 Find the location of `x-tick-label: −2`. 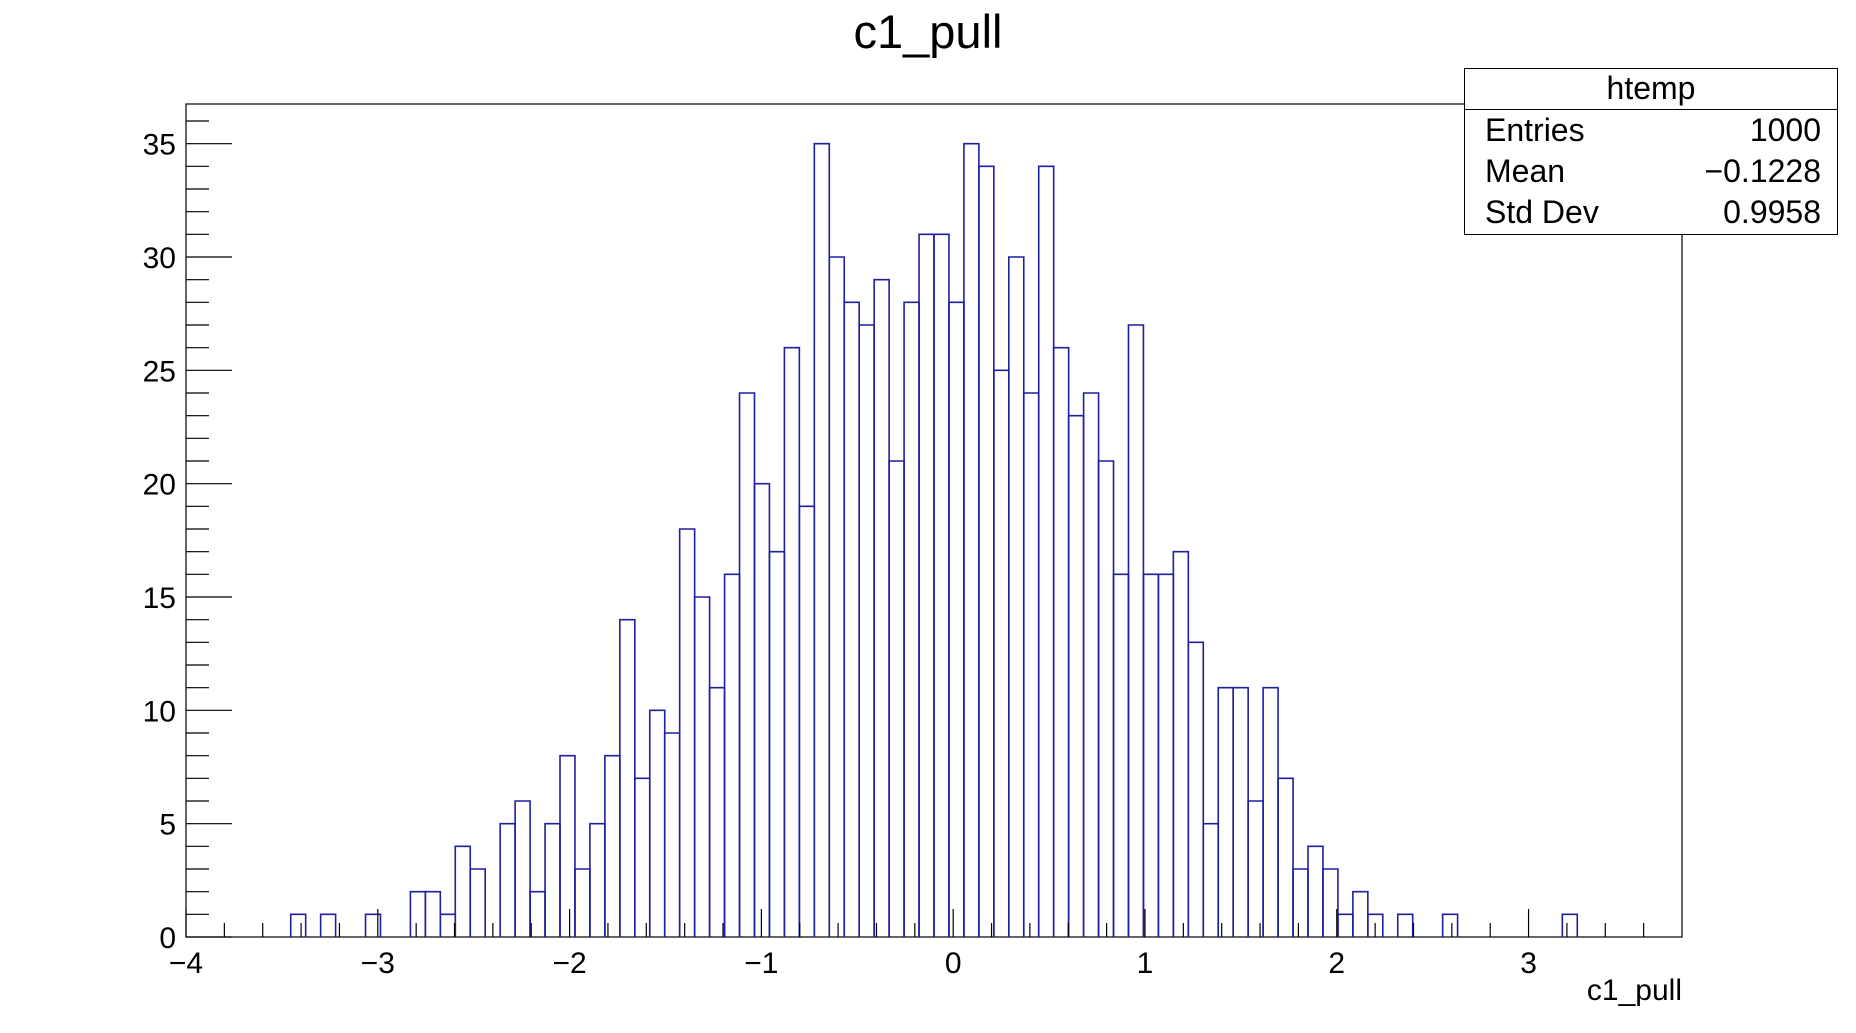

x-tick-label: −2 is located at coordinates (569, 963).